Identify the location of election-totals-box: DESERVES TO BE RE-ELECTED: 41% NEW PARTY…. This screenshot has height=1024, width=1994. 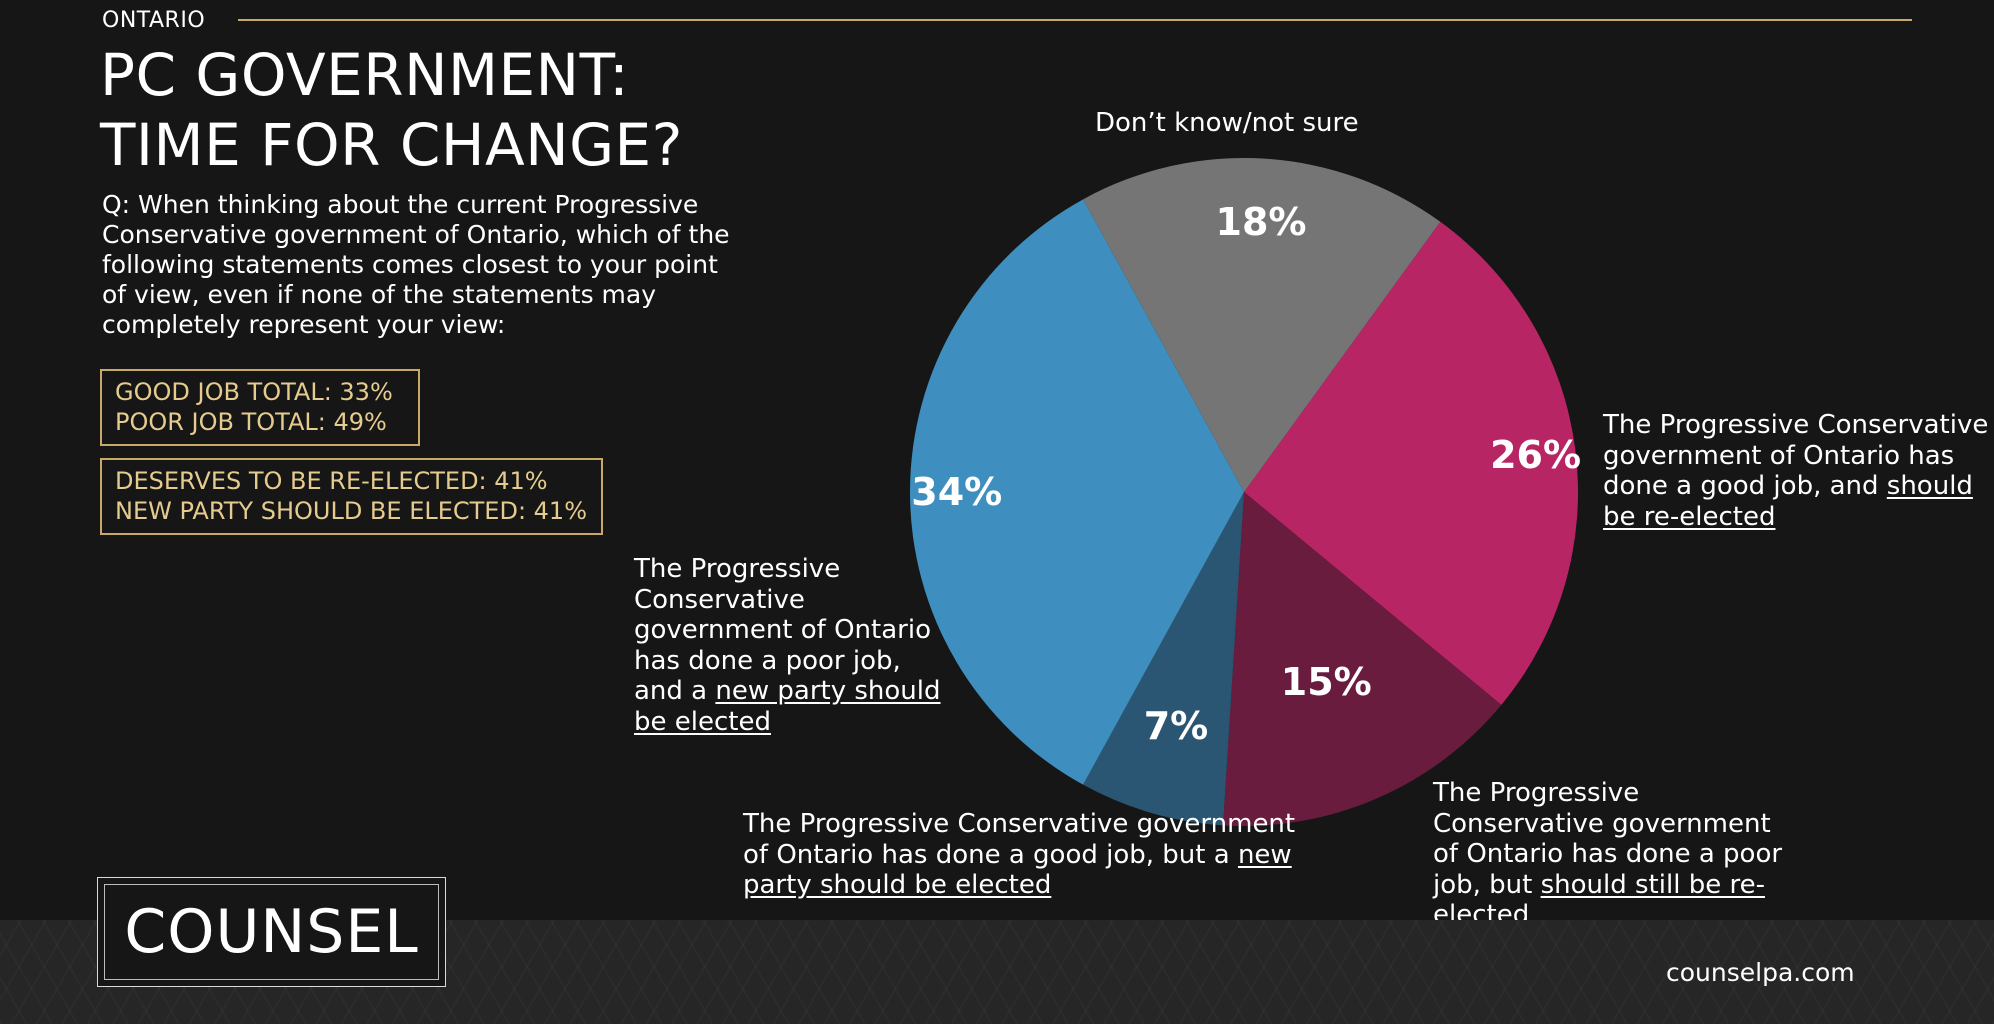
(351, 496).